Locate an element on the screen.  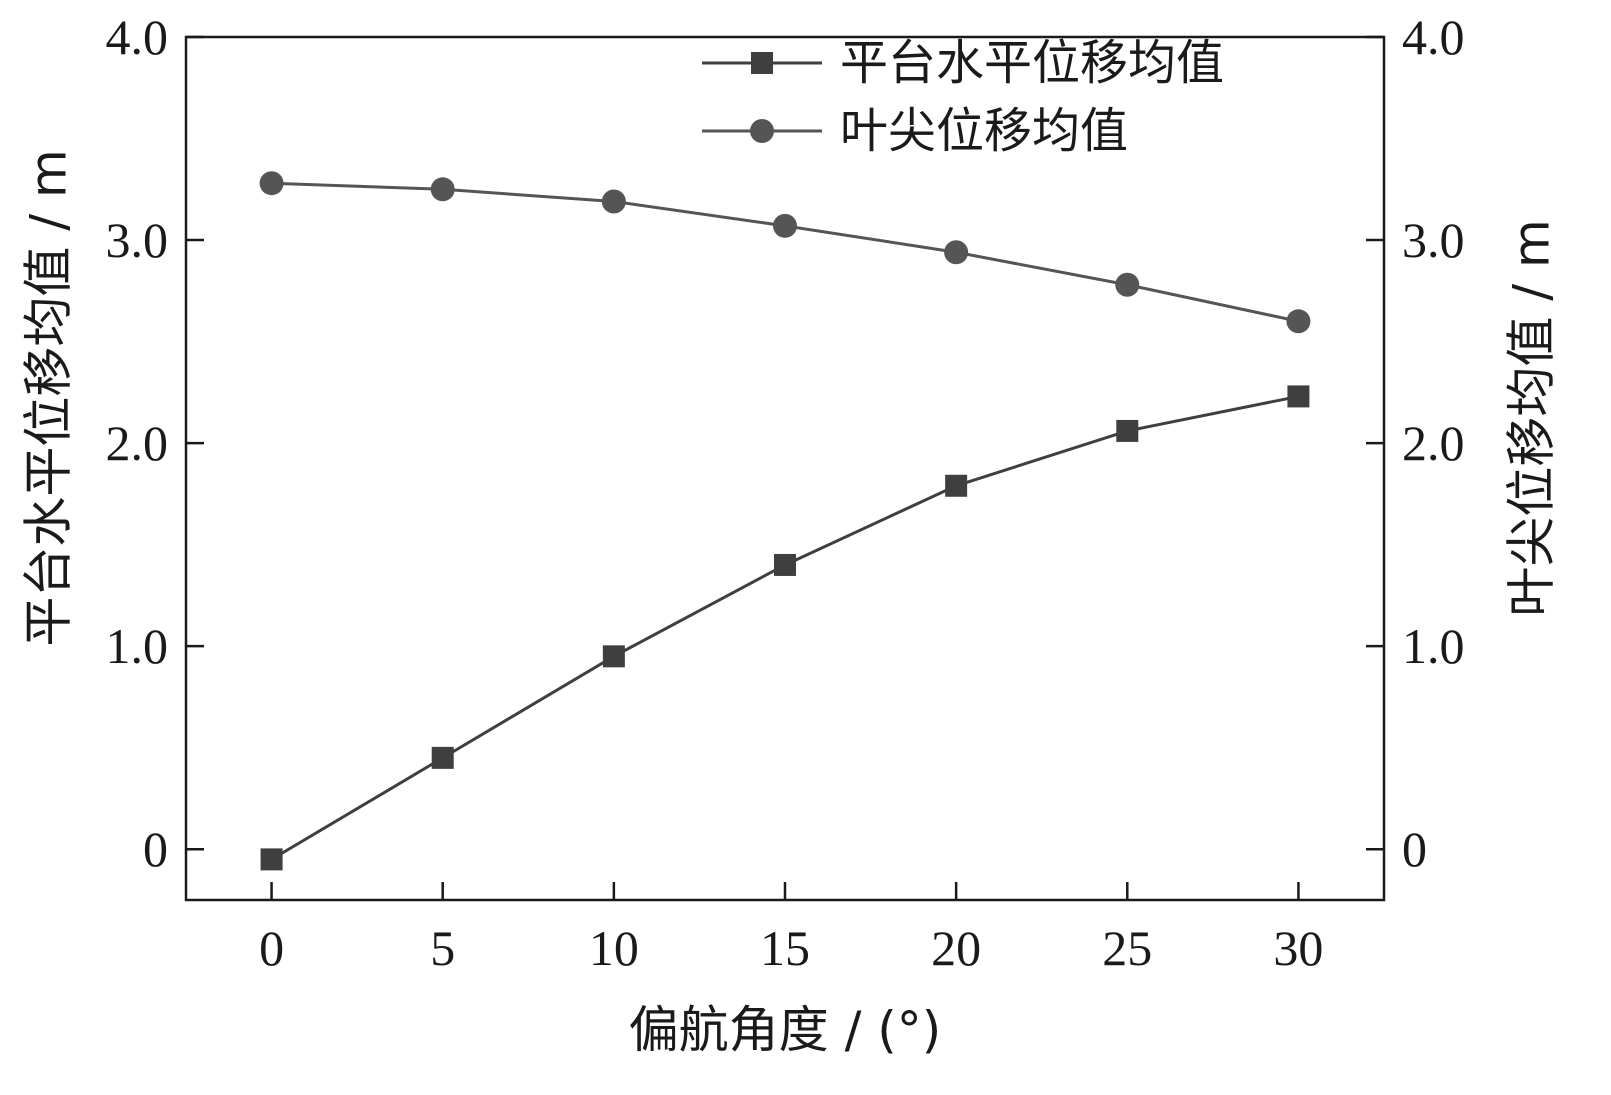
left-y-axis-title: 平台水平位移均值 / m is located at coordinates (49, 397).